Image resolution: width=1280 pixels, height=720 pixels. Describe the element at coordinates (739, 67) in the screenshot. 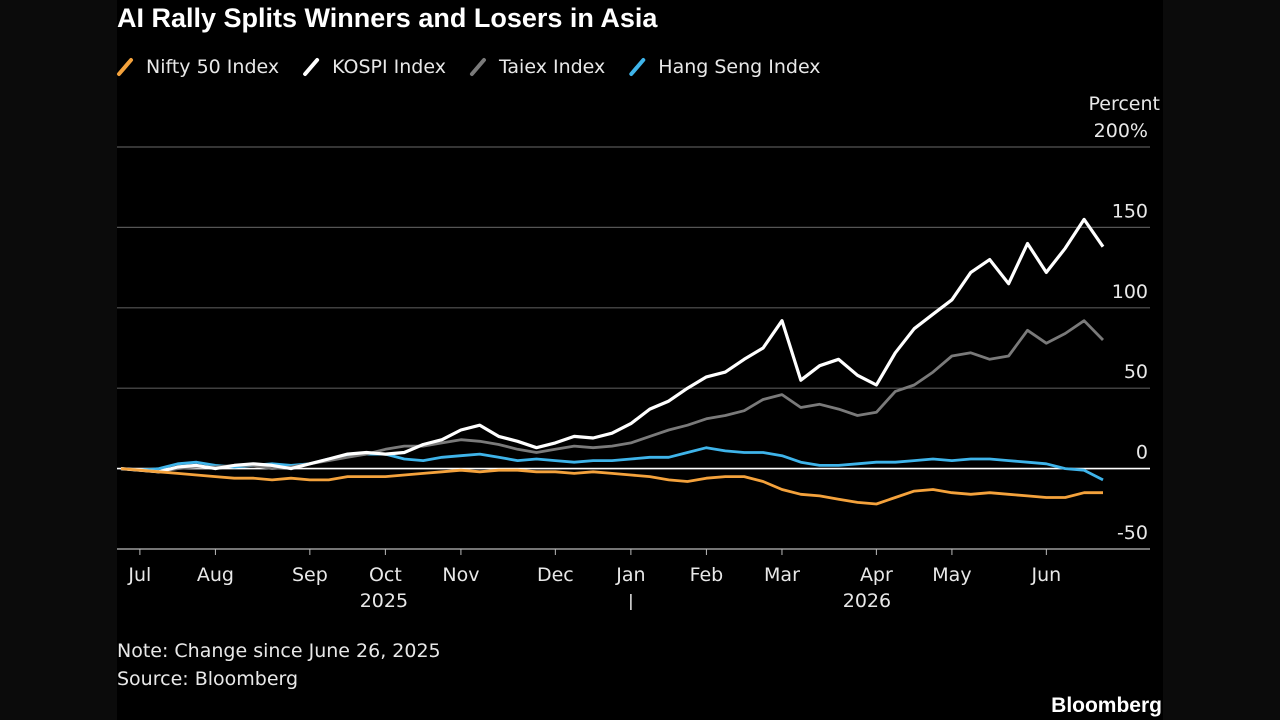

I see `legend-label: Hang Seng Index` at that location.